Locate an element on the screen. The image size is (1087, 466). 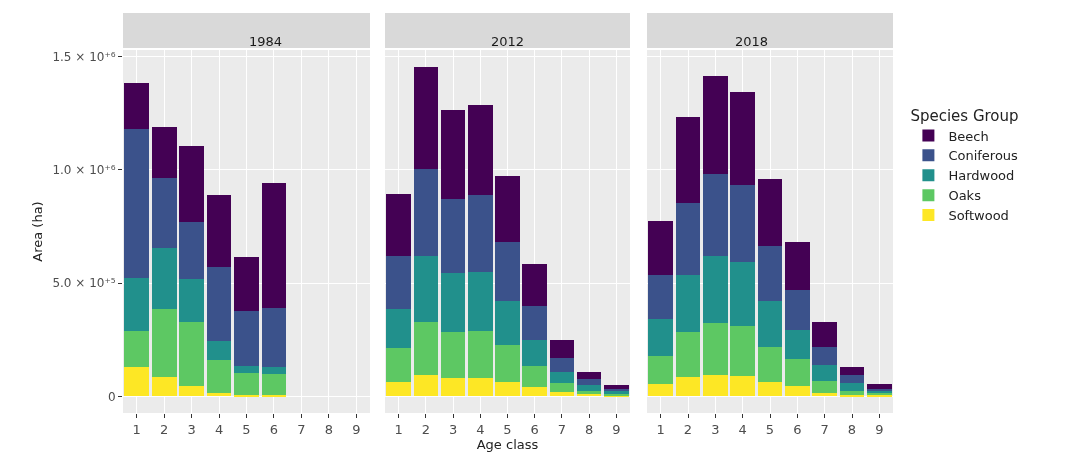
legend-title: Species Group is located at coordinates (964, 115).